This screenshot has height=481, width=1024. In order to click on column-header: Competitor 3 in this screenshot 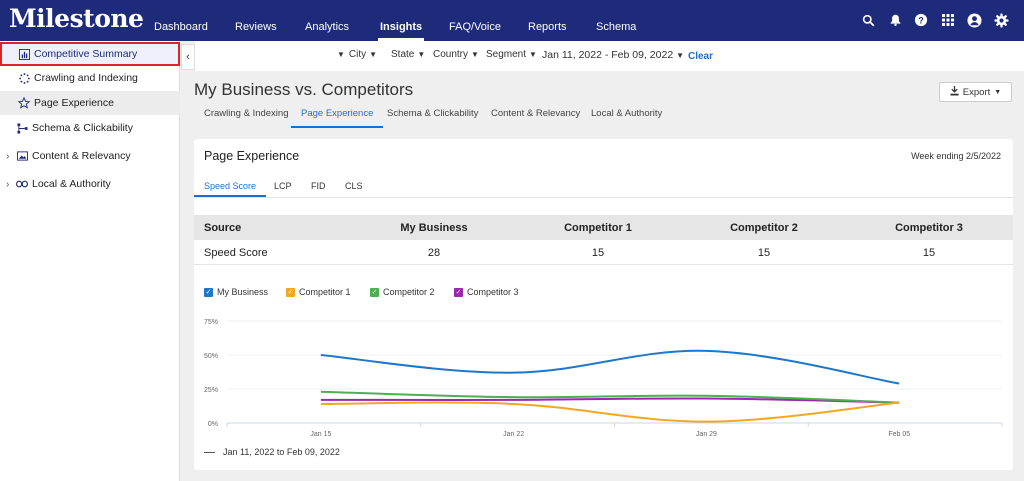, I will do `click(929, 228)`.